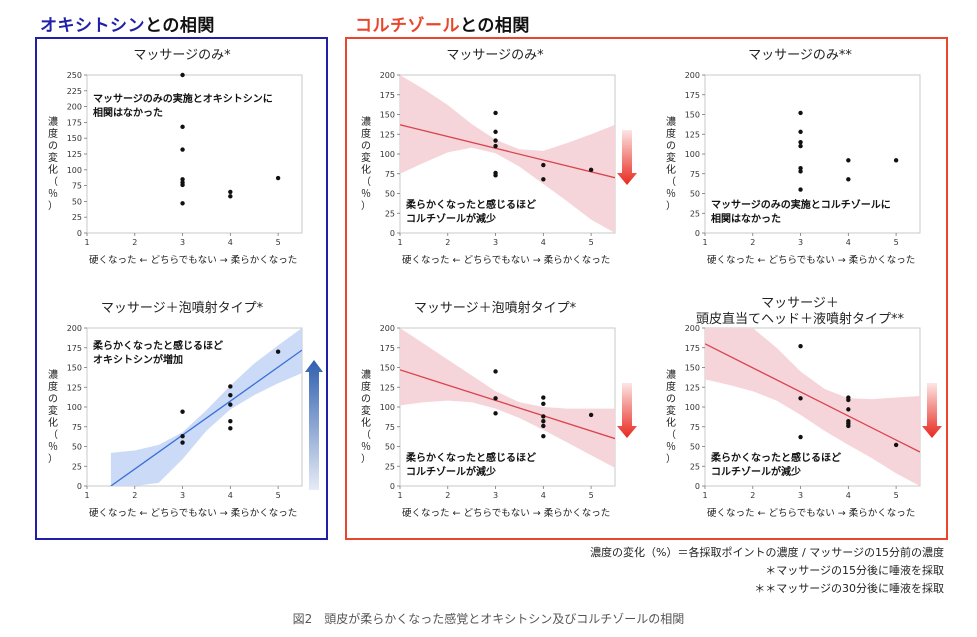 The image size is (977, 637). I want to click on y-tick-label: 25, so click(77, 466).